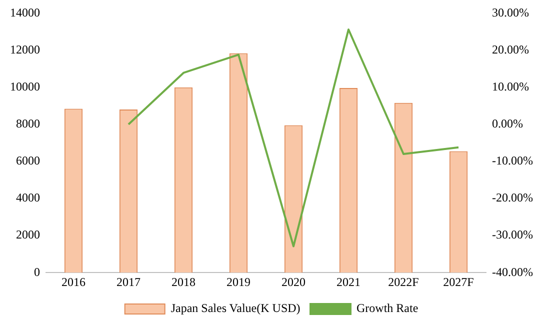 Image resolution: width=545 pixels, height=327 pixels. What do you see at coordinates (511, 12) in the screenshot?
I see `y2-tick-label: 30.00%` at bounding box center [511, 12].